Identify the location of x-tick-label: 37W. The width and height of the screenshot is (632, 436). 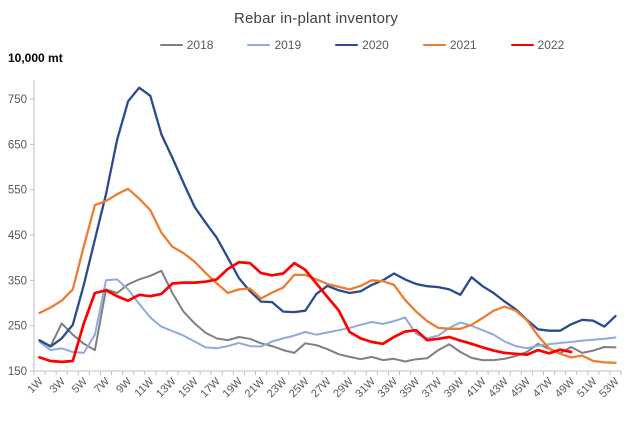
(432, 387).